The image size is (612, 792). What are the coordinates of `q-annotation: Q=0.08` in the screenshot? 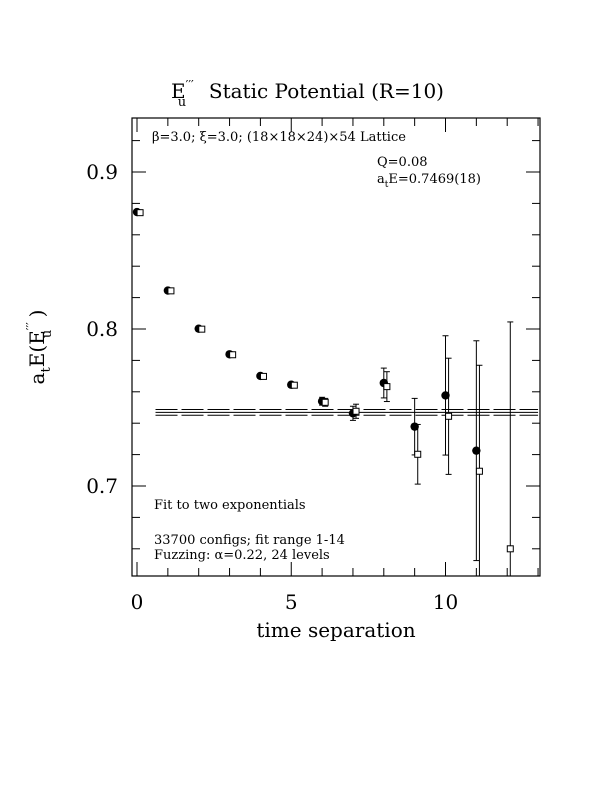 It's located at (402, 162).